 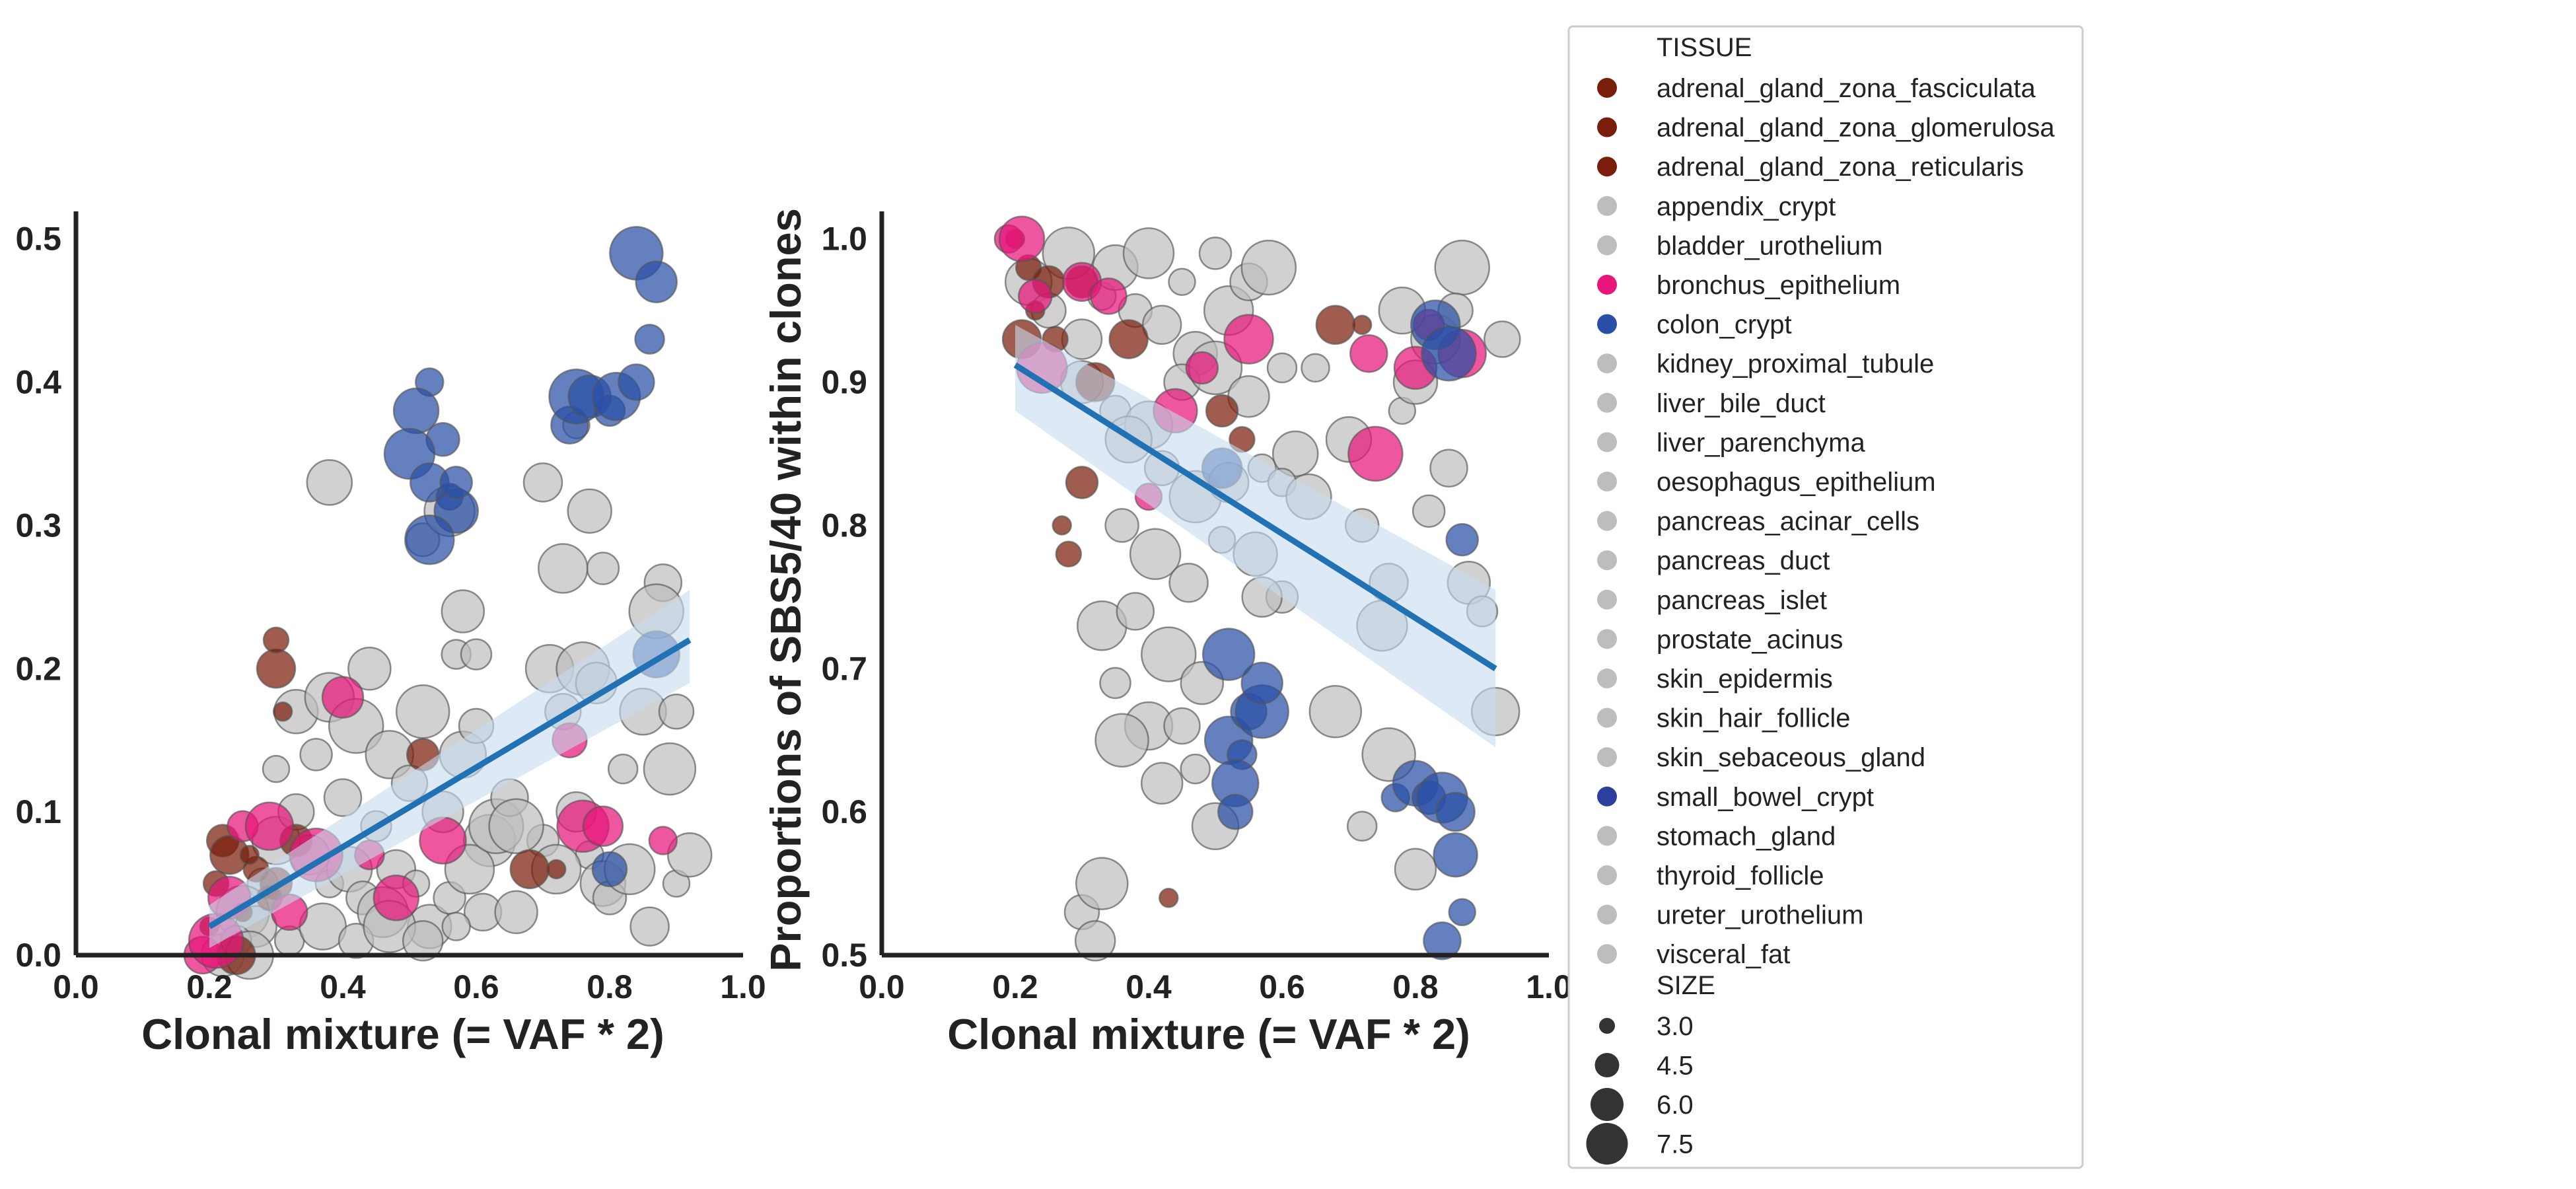 I want to click on legend-tissue-label: oesophagus_epithelium, so click(x=1796, y=483).